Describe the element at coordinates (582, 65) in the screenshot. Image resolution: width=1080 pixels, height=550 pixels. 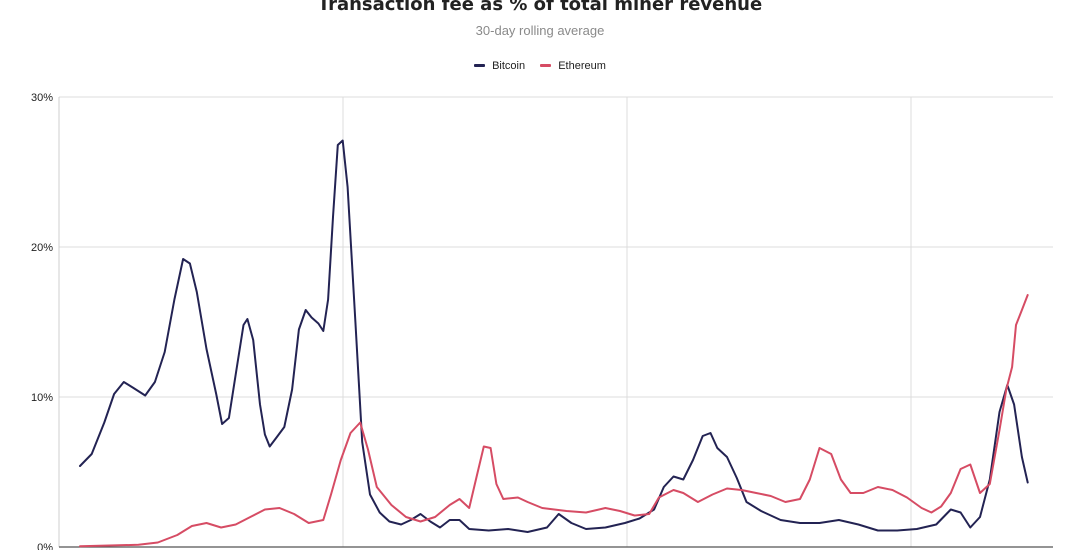
I see `legend-label-ethereum: Ethereum` at that location.